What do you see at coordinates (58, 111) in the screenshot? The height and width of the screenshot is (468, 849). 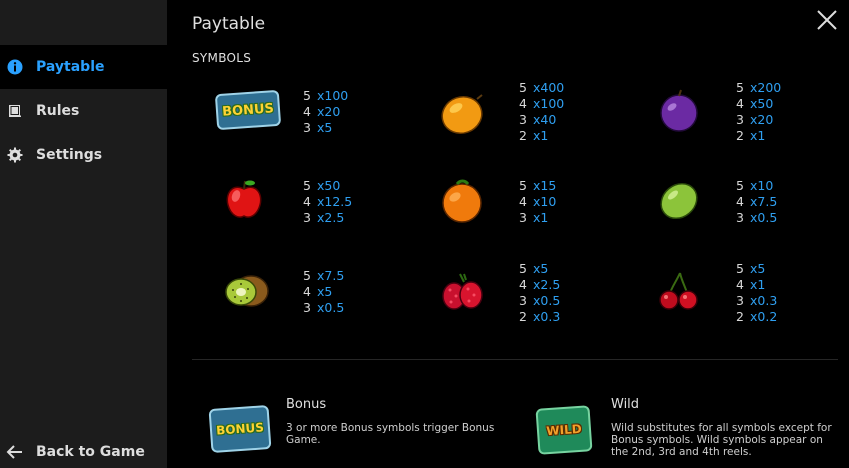 I see `sidebar-item-label: Rules` at bounding box center [58, 111].